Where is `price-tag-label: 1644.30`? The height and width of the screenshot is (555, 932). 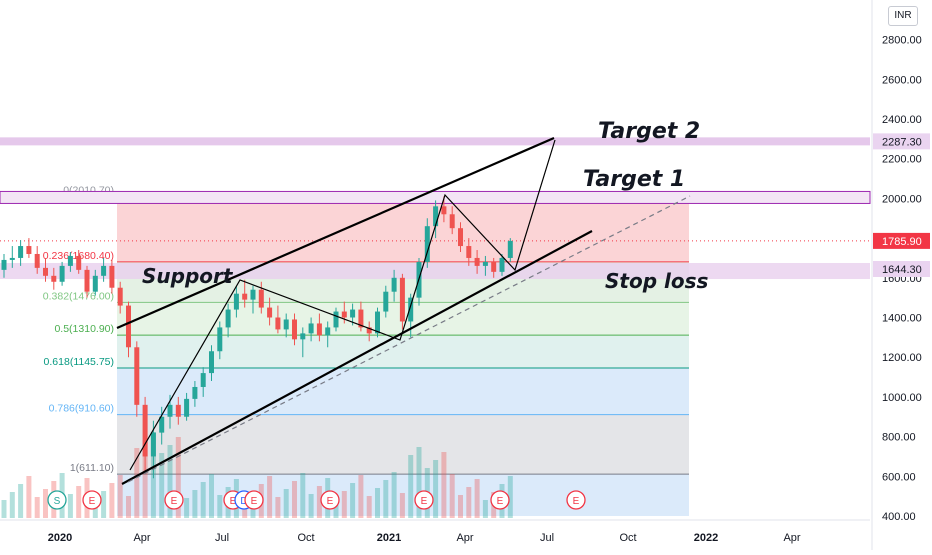
price-tag-label: 1644.30 is located at coordinates (902, 270).